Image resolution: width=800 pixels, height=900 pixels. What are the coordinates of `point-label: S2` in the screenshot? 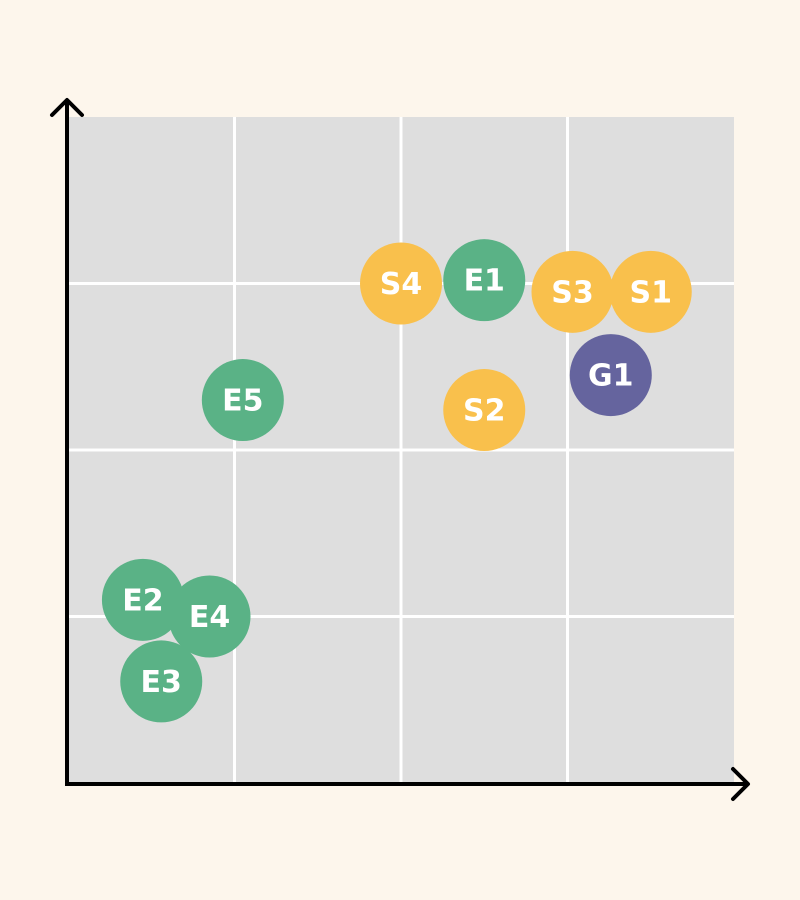 It's located at (484, 411).